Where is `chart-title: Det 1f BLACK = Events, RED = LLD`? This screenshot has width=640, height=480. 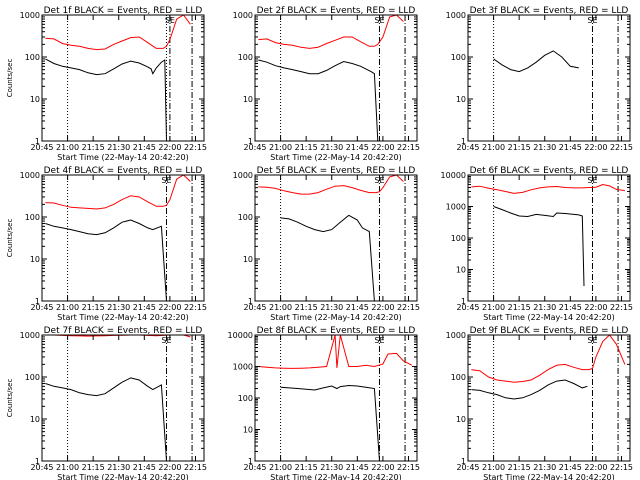 chart-title: Det 1f BLACK = Events, RED = LLD is located at coordinates (123, 11).